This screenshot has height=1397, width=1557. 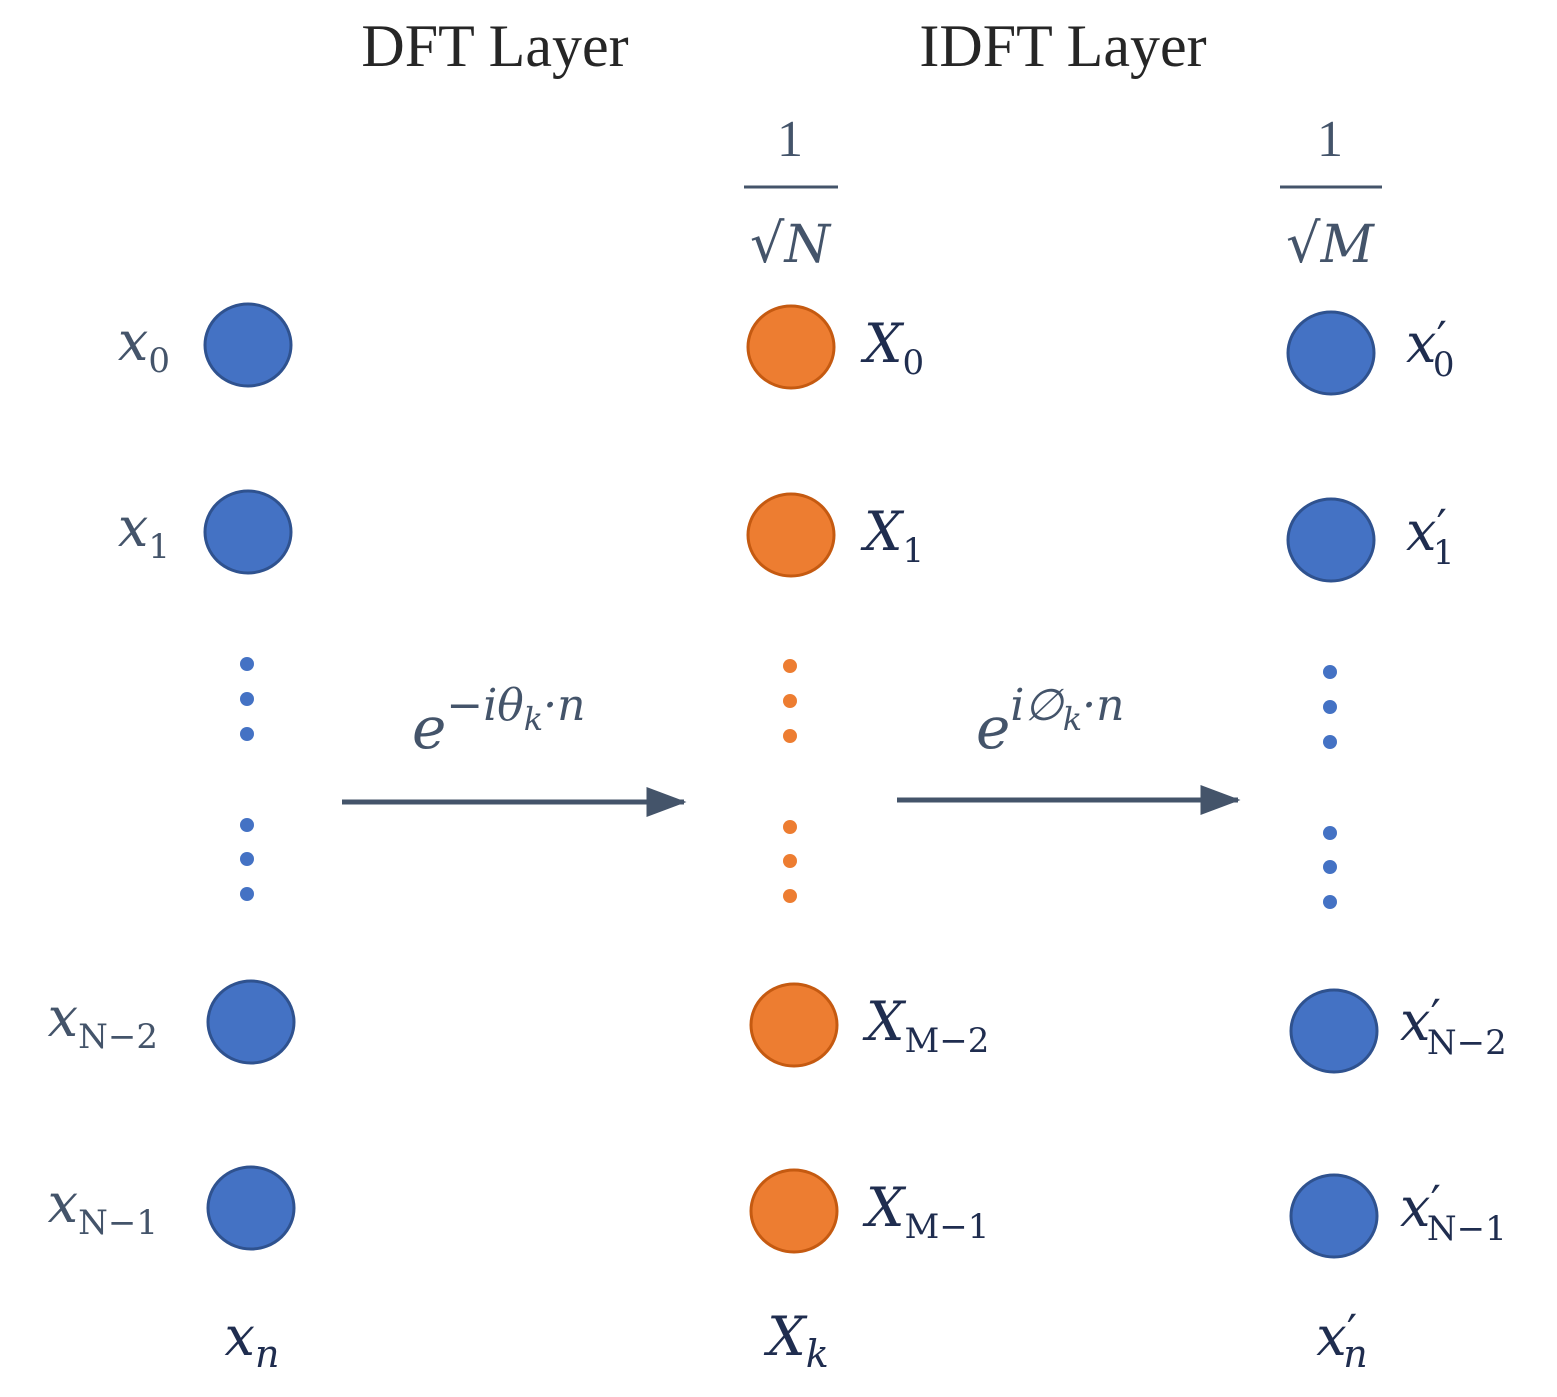 I want to click on scale-n-denominator: √N, so click(x=790, y=243).